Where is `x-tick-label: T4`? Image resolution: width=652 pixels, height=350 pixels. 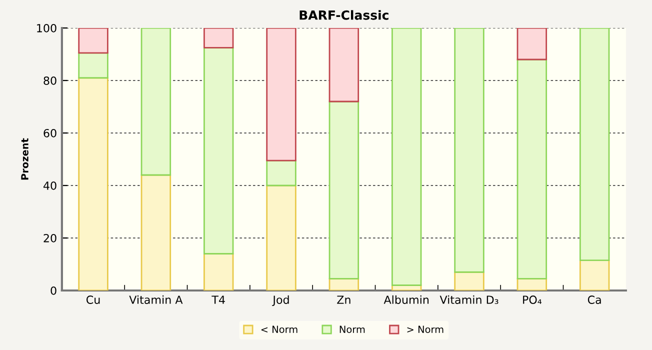 x-tick-label: T4 is located at coordinates (218, 300).